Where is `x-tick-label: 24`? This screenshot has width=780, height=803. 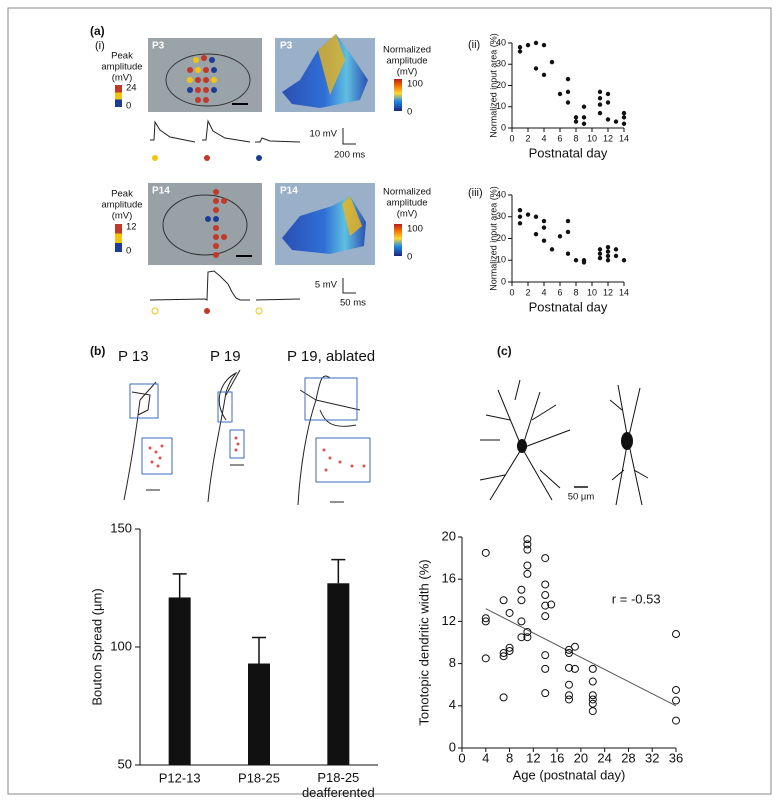
x-tick-label: 24 is located at coordinates (604, 757).